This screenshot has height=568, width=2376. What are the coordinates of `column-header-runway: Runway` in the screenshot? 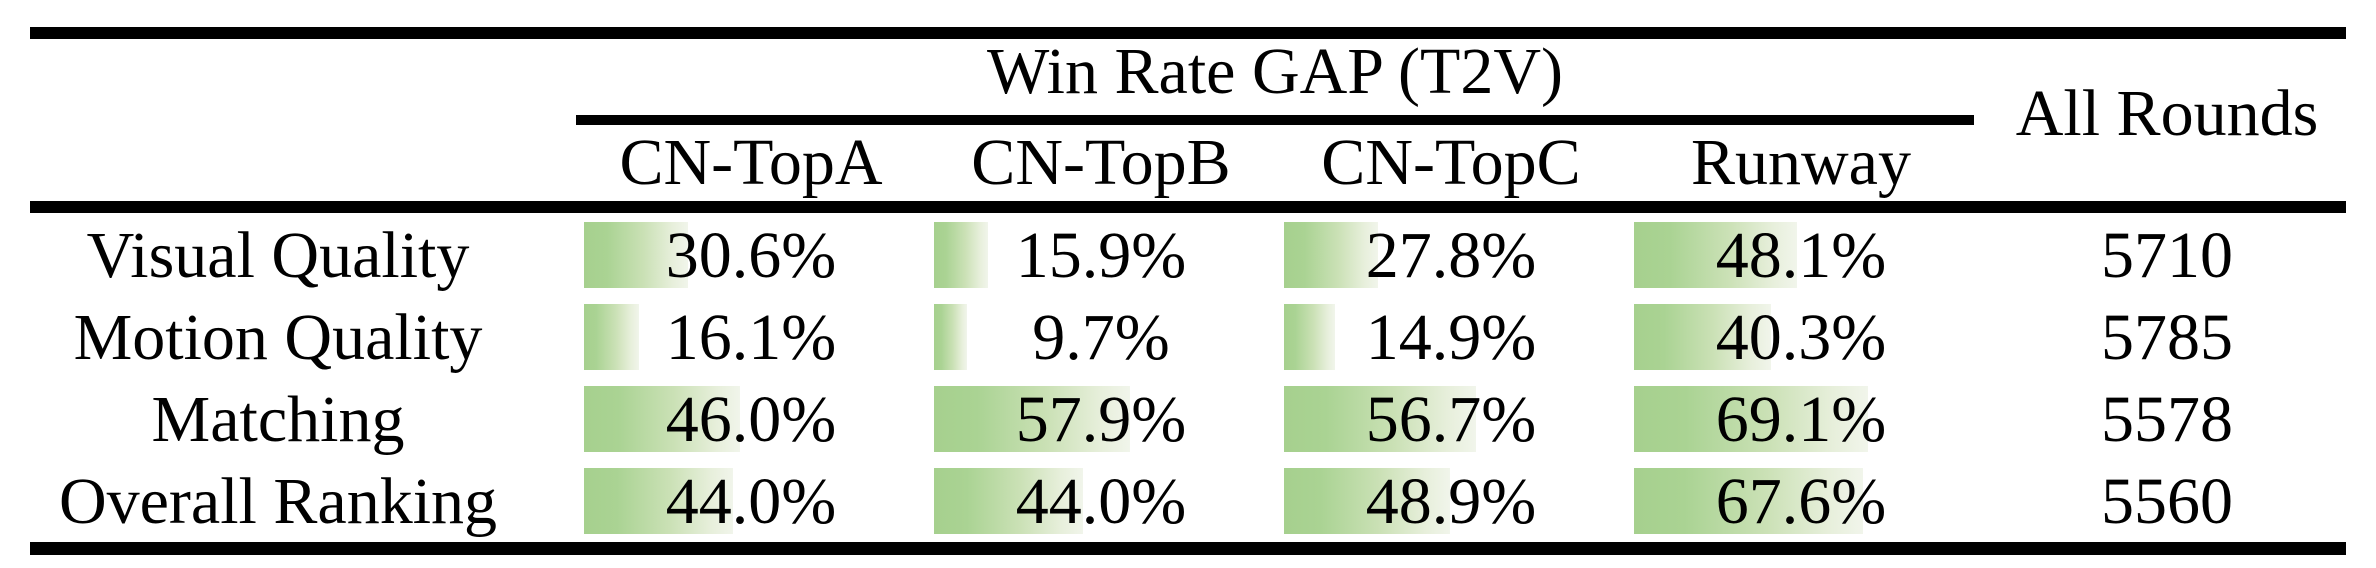 It's located at (1801, 162).